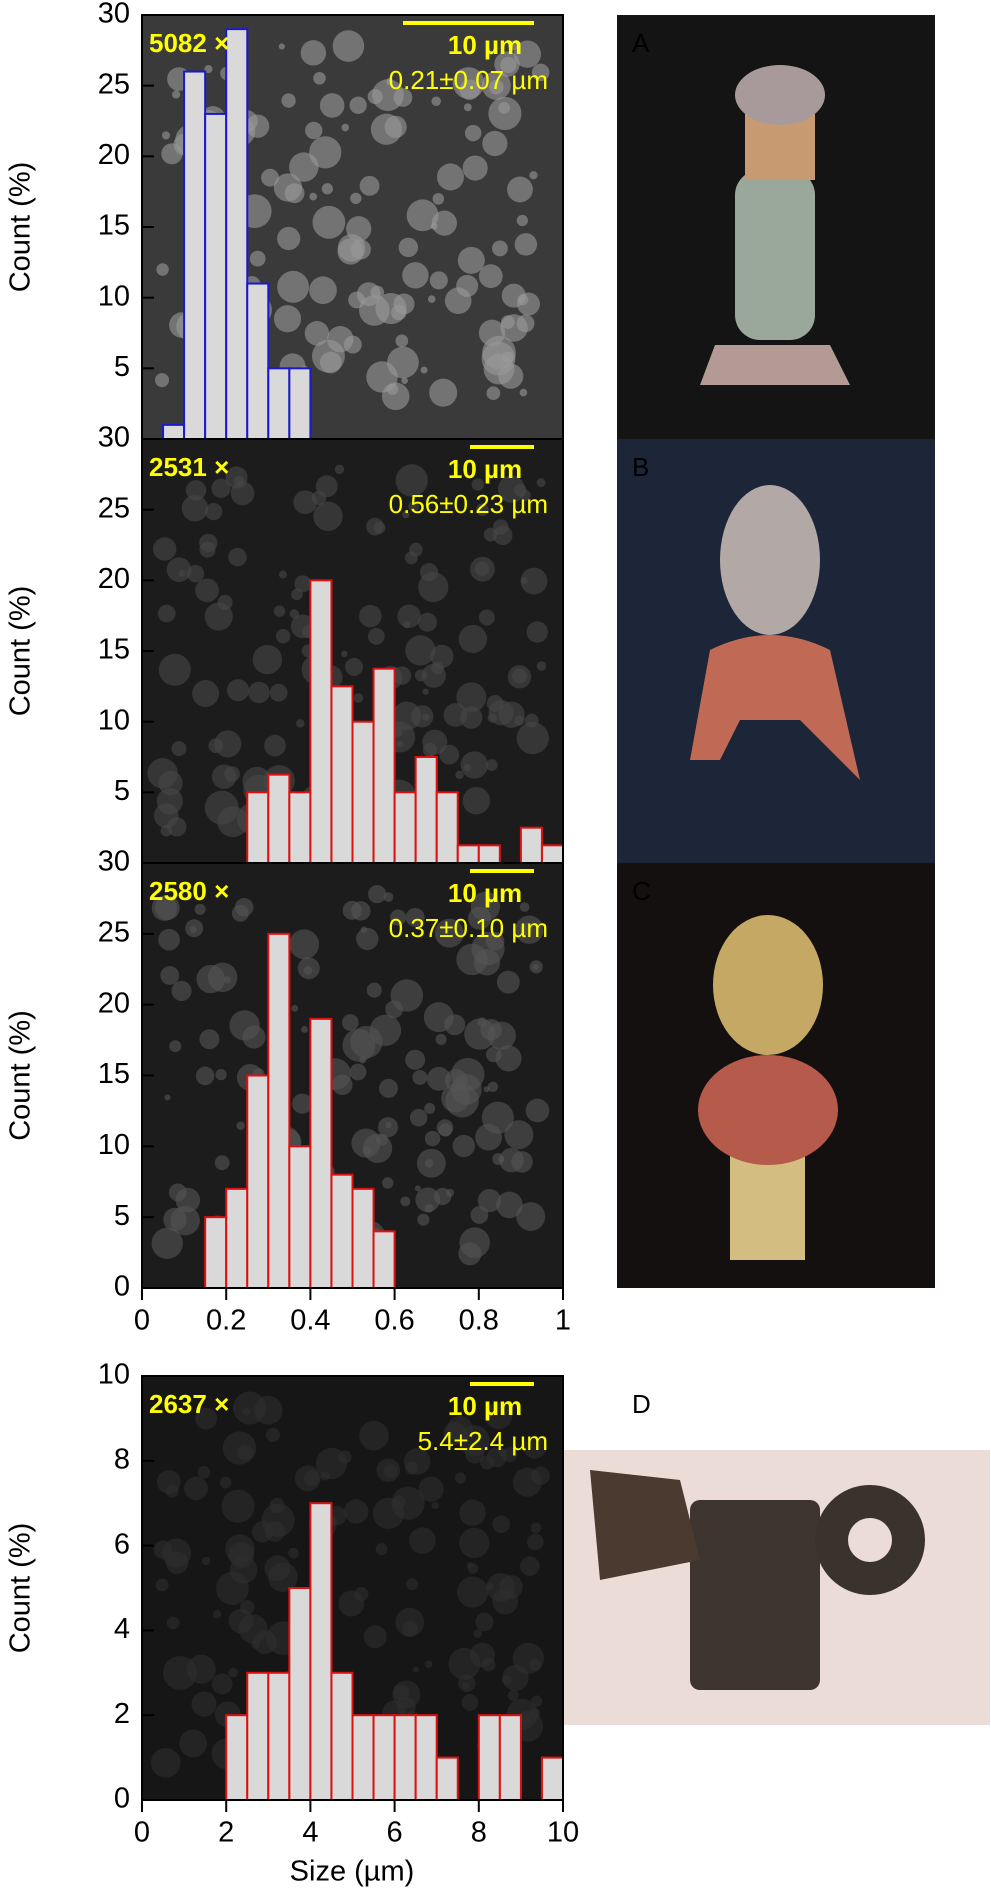 The height and width of the screenshot is (1900, 991). I want to click on mean-size: 0.56±0.23 µm, so click(468, 504).